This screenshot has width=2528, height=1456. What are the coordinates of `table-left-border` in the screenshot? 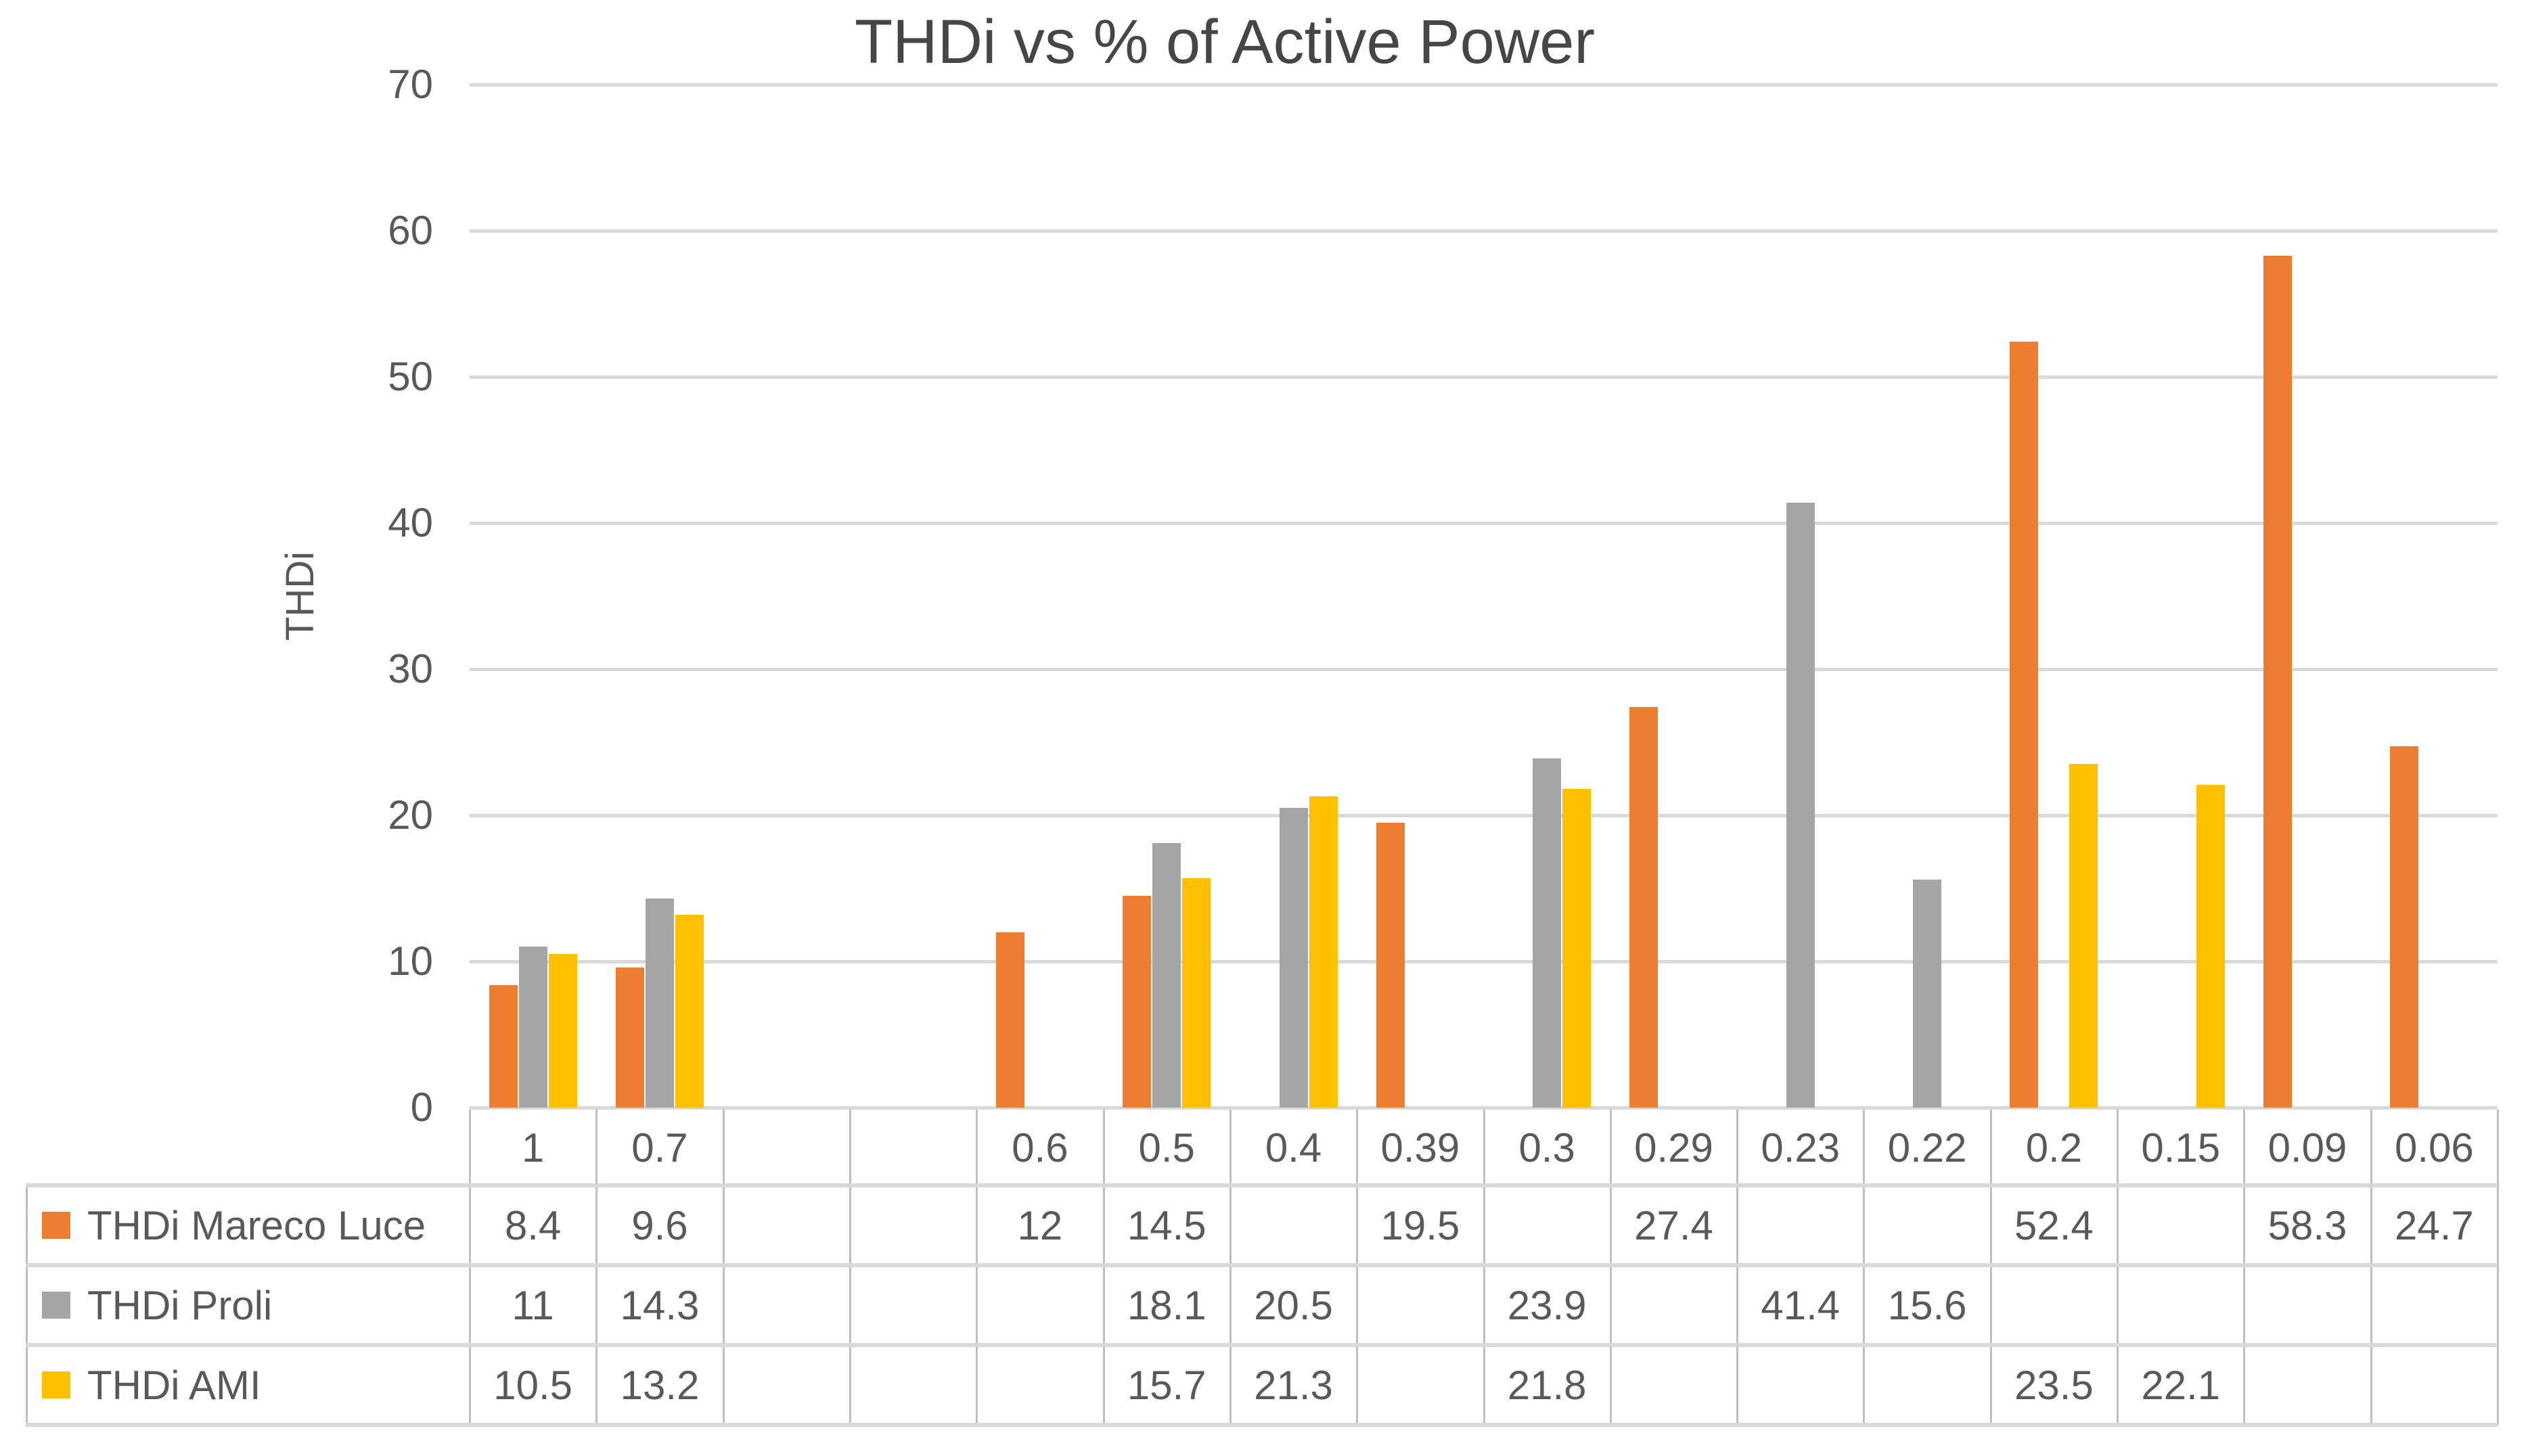 It's located at (27, 1305).